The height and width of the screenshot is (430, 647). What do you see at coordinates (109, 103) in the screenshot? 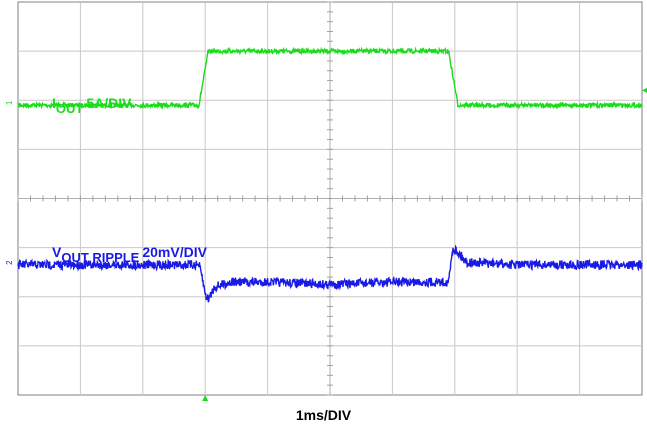
I see `iout-label-scale: 5A/DIV` at bounding box center [109, 103].